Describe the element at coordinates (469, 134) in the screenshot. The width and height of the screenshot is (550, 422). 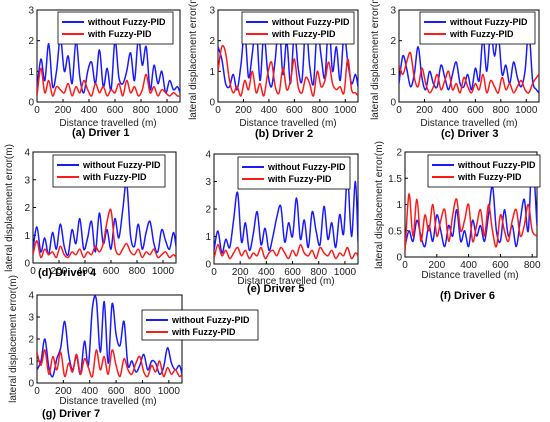
I see `panel-caption: (c) Driver 3` at that location.